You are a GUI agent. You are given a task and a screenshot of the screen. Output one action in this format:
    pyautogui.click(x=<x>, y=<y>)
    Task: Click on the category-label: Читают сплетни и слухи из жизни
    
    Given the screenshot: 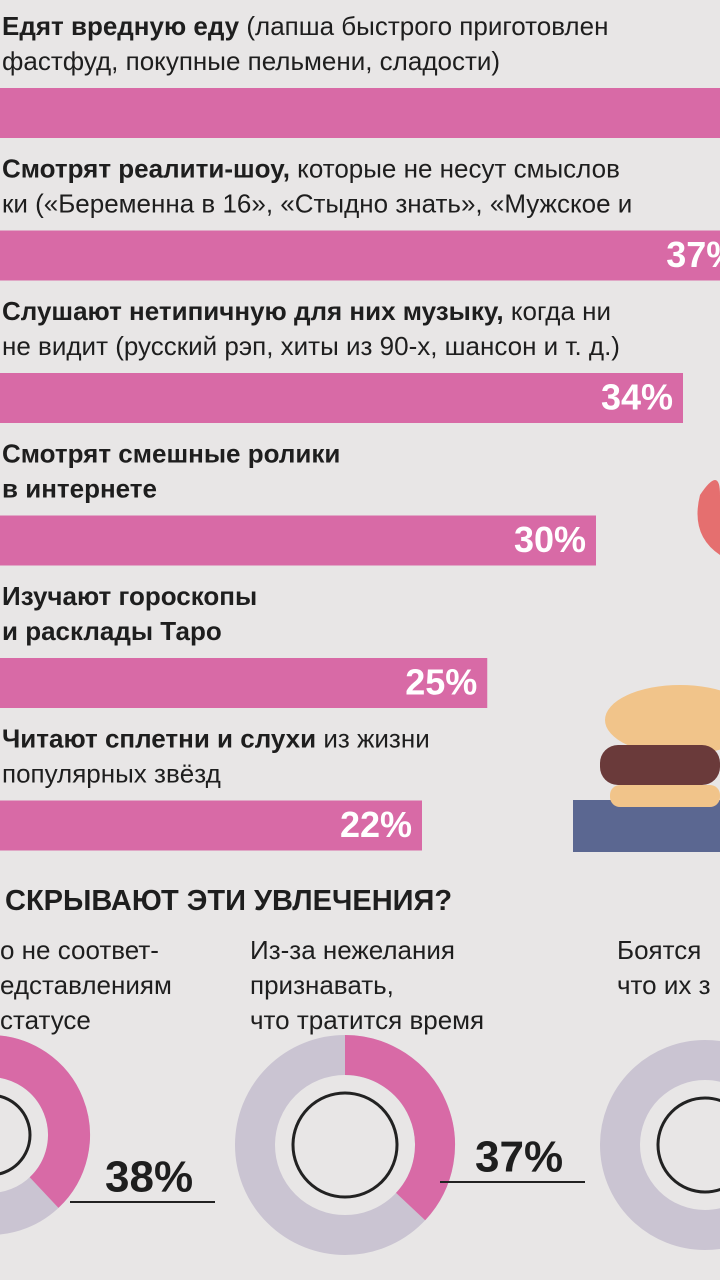 What is the action you would take?
    pyautogui.click(x=216, y=738)
    